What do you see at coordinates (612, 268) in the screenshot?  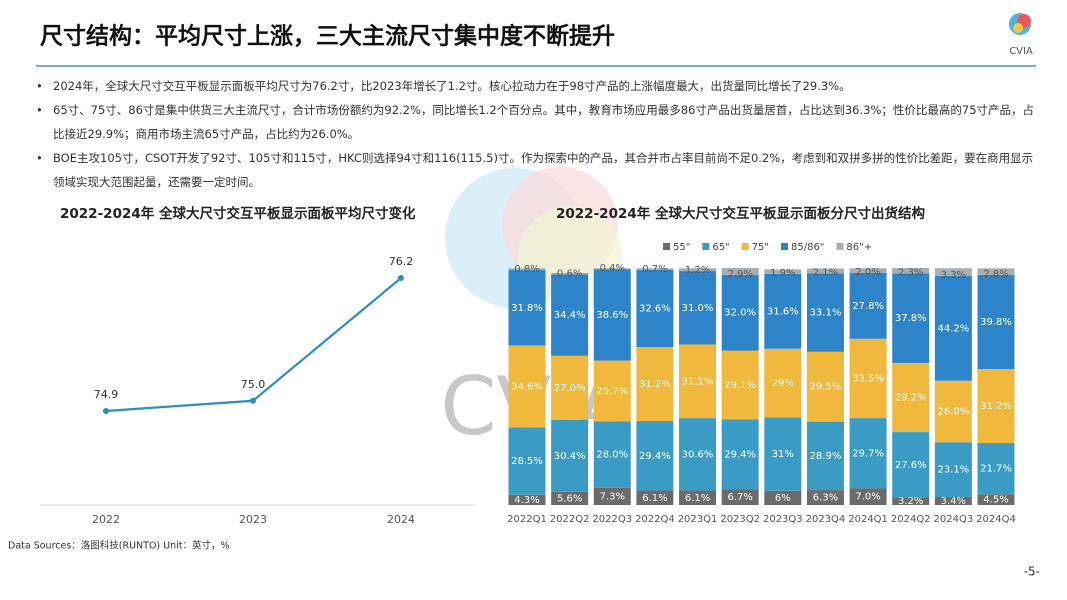 I see `data-label: 0.4%` at bounding box center [612, 268].